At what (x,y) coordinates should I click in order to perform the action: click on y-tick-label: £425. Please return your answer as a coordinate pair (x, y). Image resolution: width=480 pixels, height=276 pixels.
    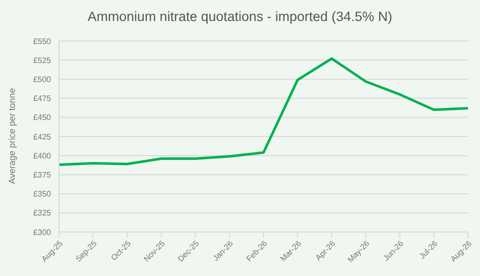
    Looking at the image, I should click on (42, 137).